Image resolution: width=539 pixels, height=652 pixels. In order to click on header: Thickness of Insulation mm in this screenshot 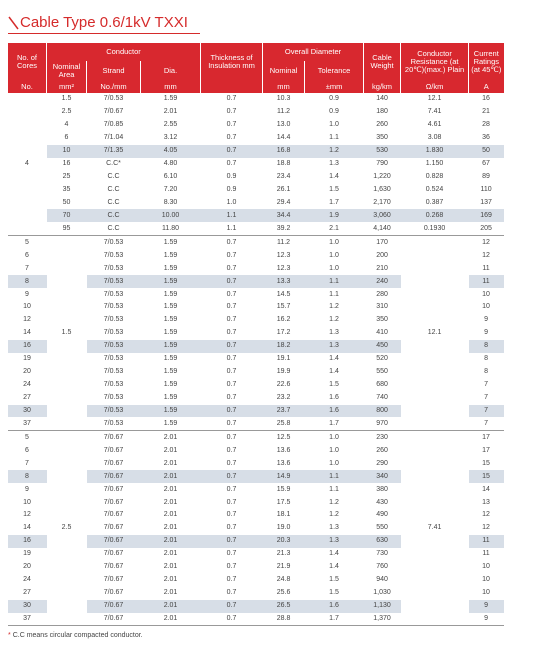, I will do `click(231, 62)`.